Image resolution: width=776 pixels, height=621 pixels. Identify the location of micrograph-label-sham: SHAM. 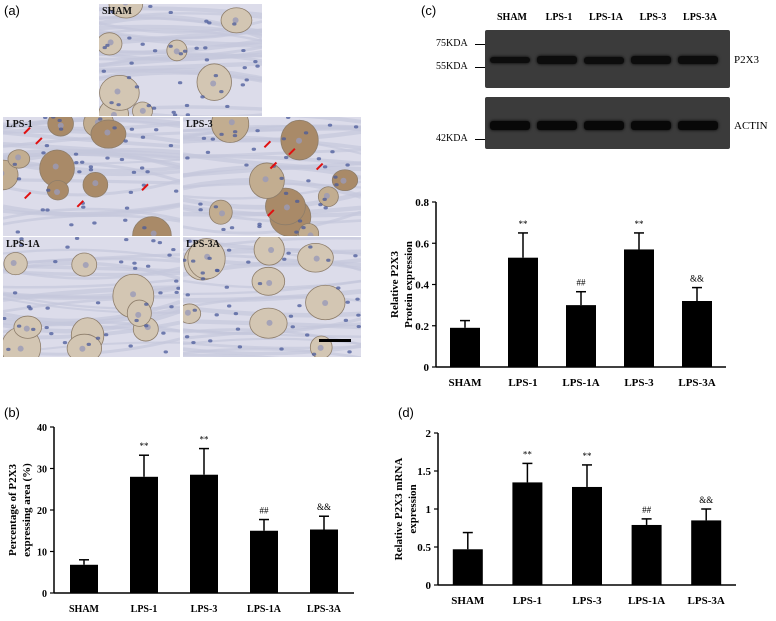
(117, 11).